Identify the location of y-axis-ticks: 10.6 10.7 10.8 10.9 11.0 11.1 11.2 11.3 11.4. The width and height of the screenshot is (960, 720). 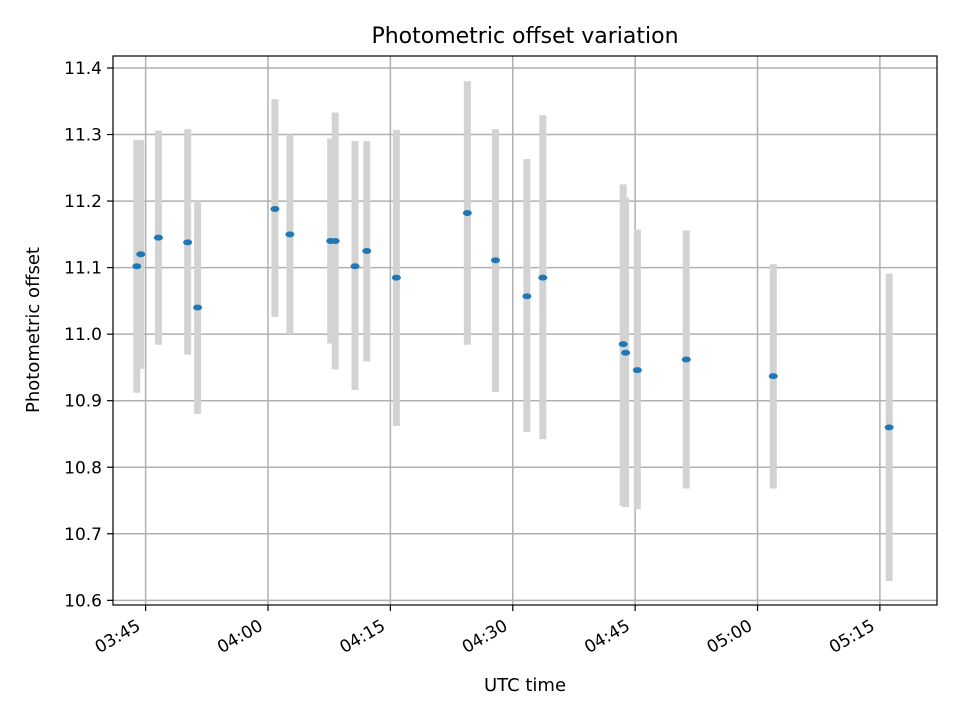
(88, 335).